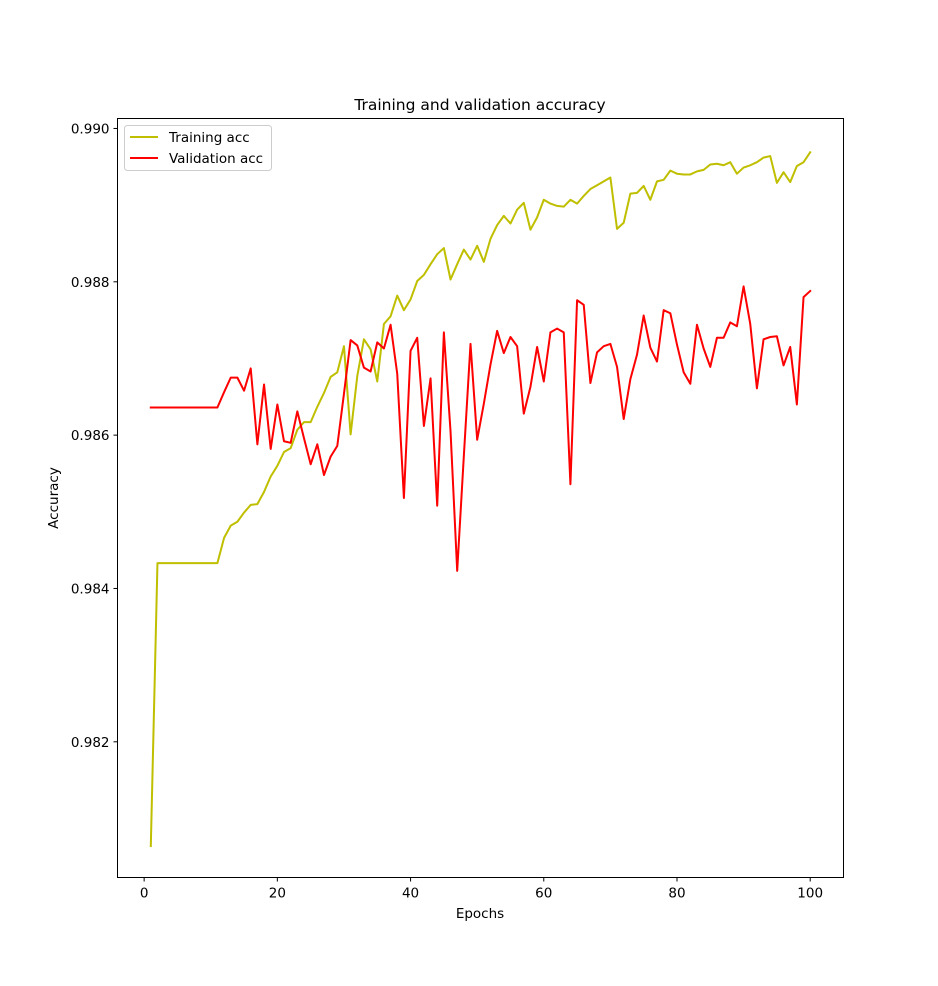  What do you see at coordinates (90, 743) in the screenshot?
I see `y-tick-label: 0.982` at bounding box center [90, 743].